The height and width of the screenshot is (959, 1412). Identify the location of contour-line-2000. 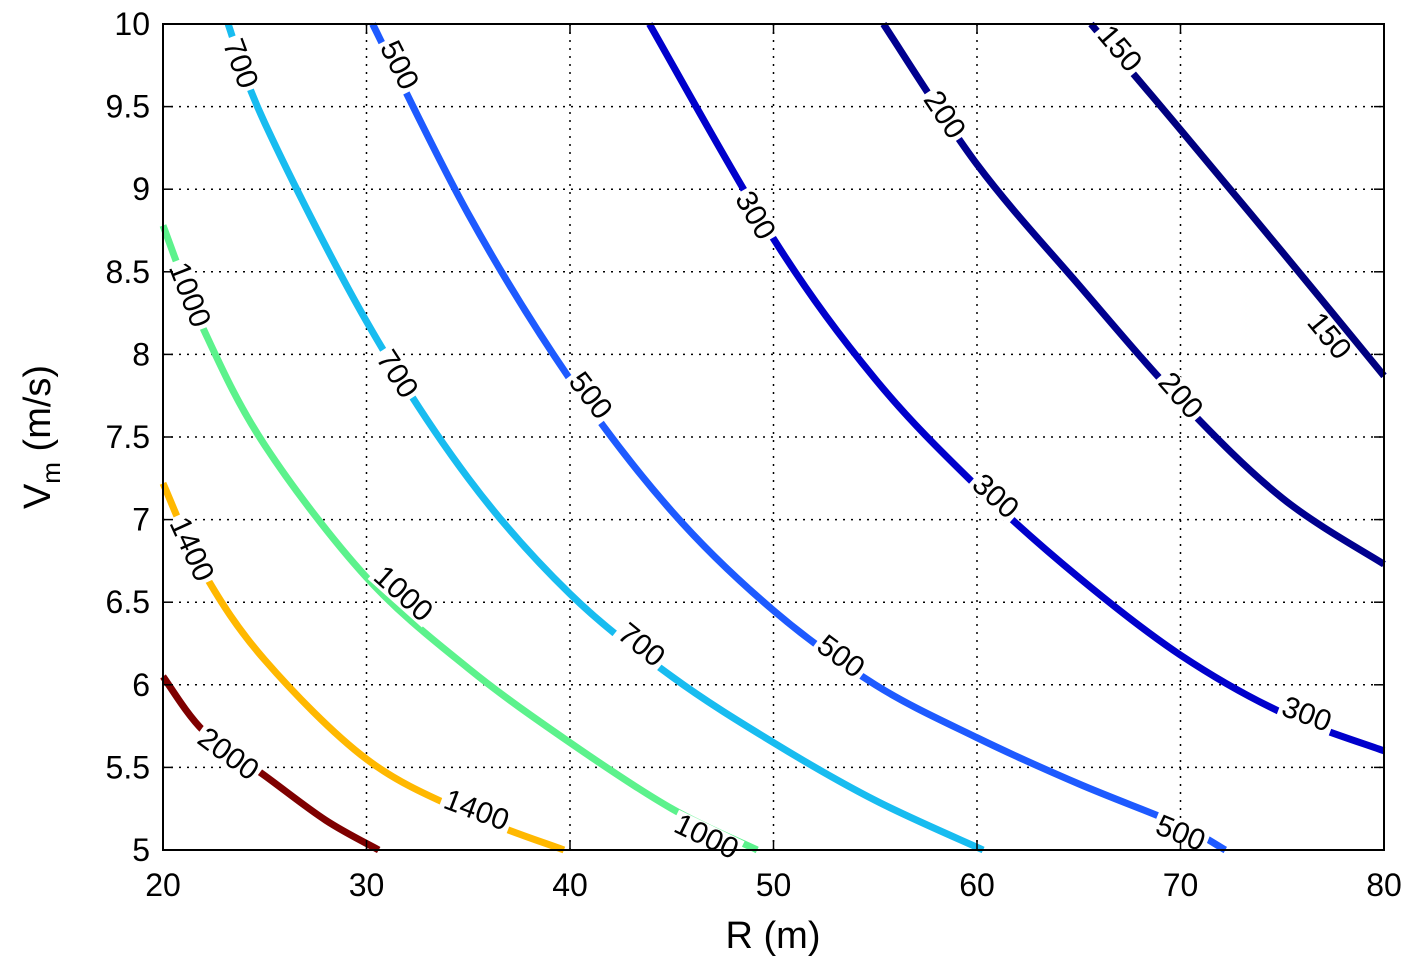
(270, 764).